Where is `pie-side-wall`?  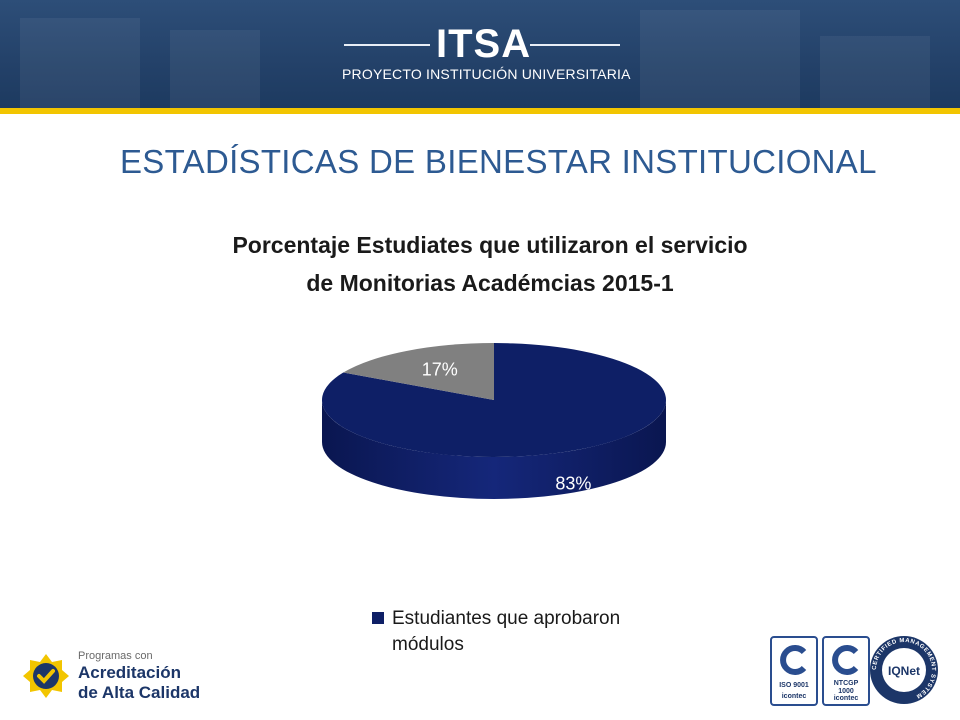
pie-side-wall is located at coordinates (494, 449).